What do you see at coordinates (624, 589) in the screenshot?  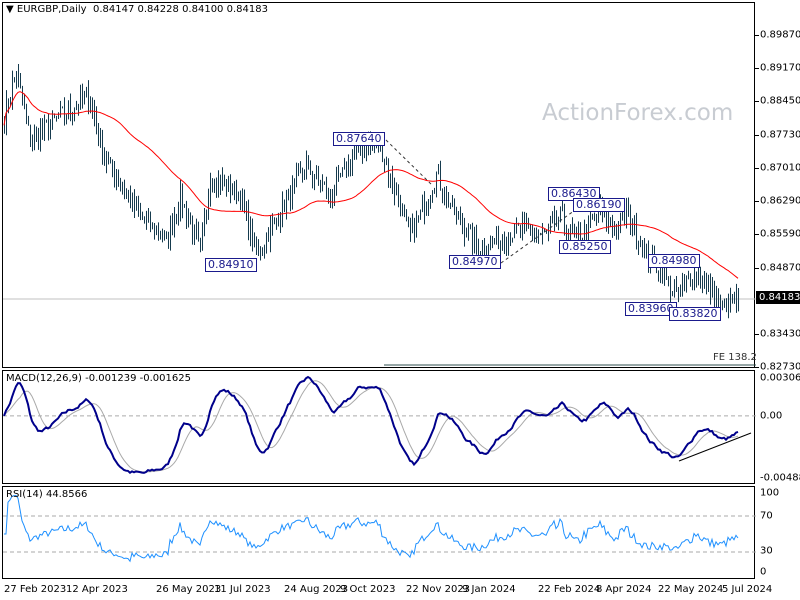 I see `date-axis-label: 8 Apr 2024` at bounding box center [624, 589].